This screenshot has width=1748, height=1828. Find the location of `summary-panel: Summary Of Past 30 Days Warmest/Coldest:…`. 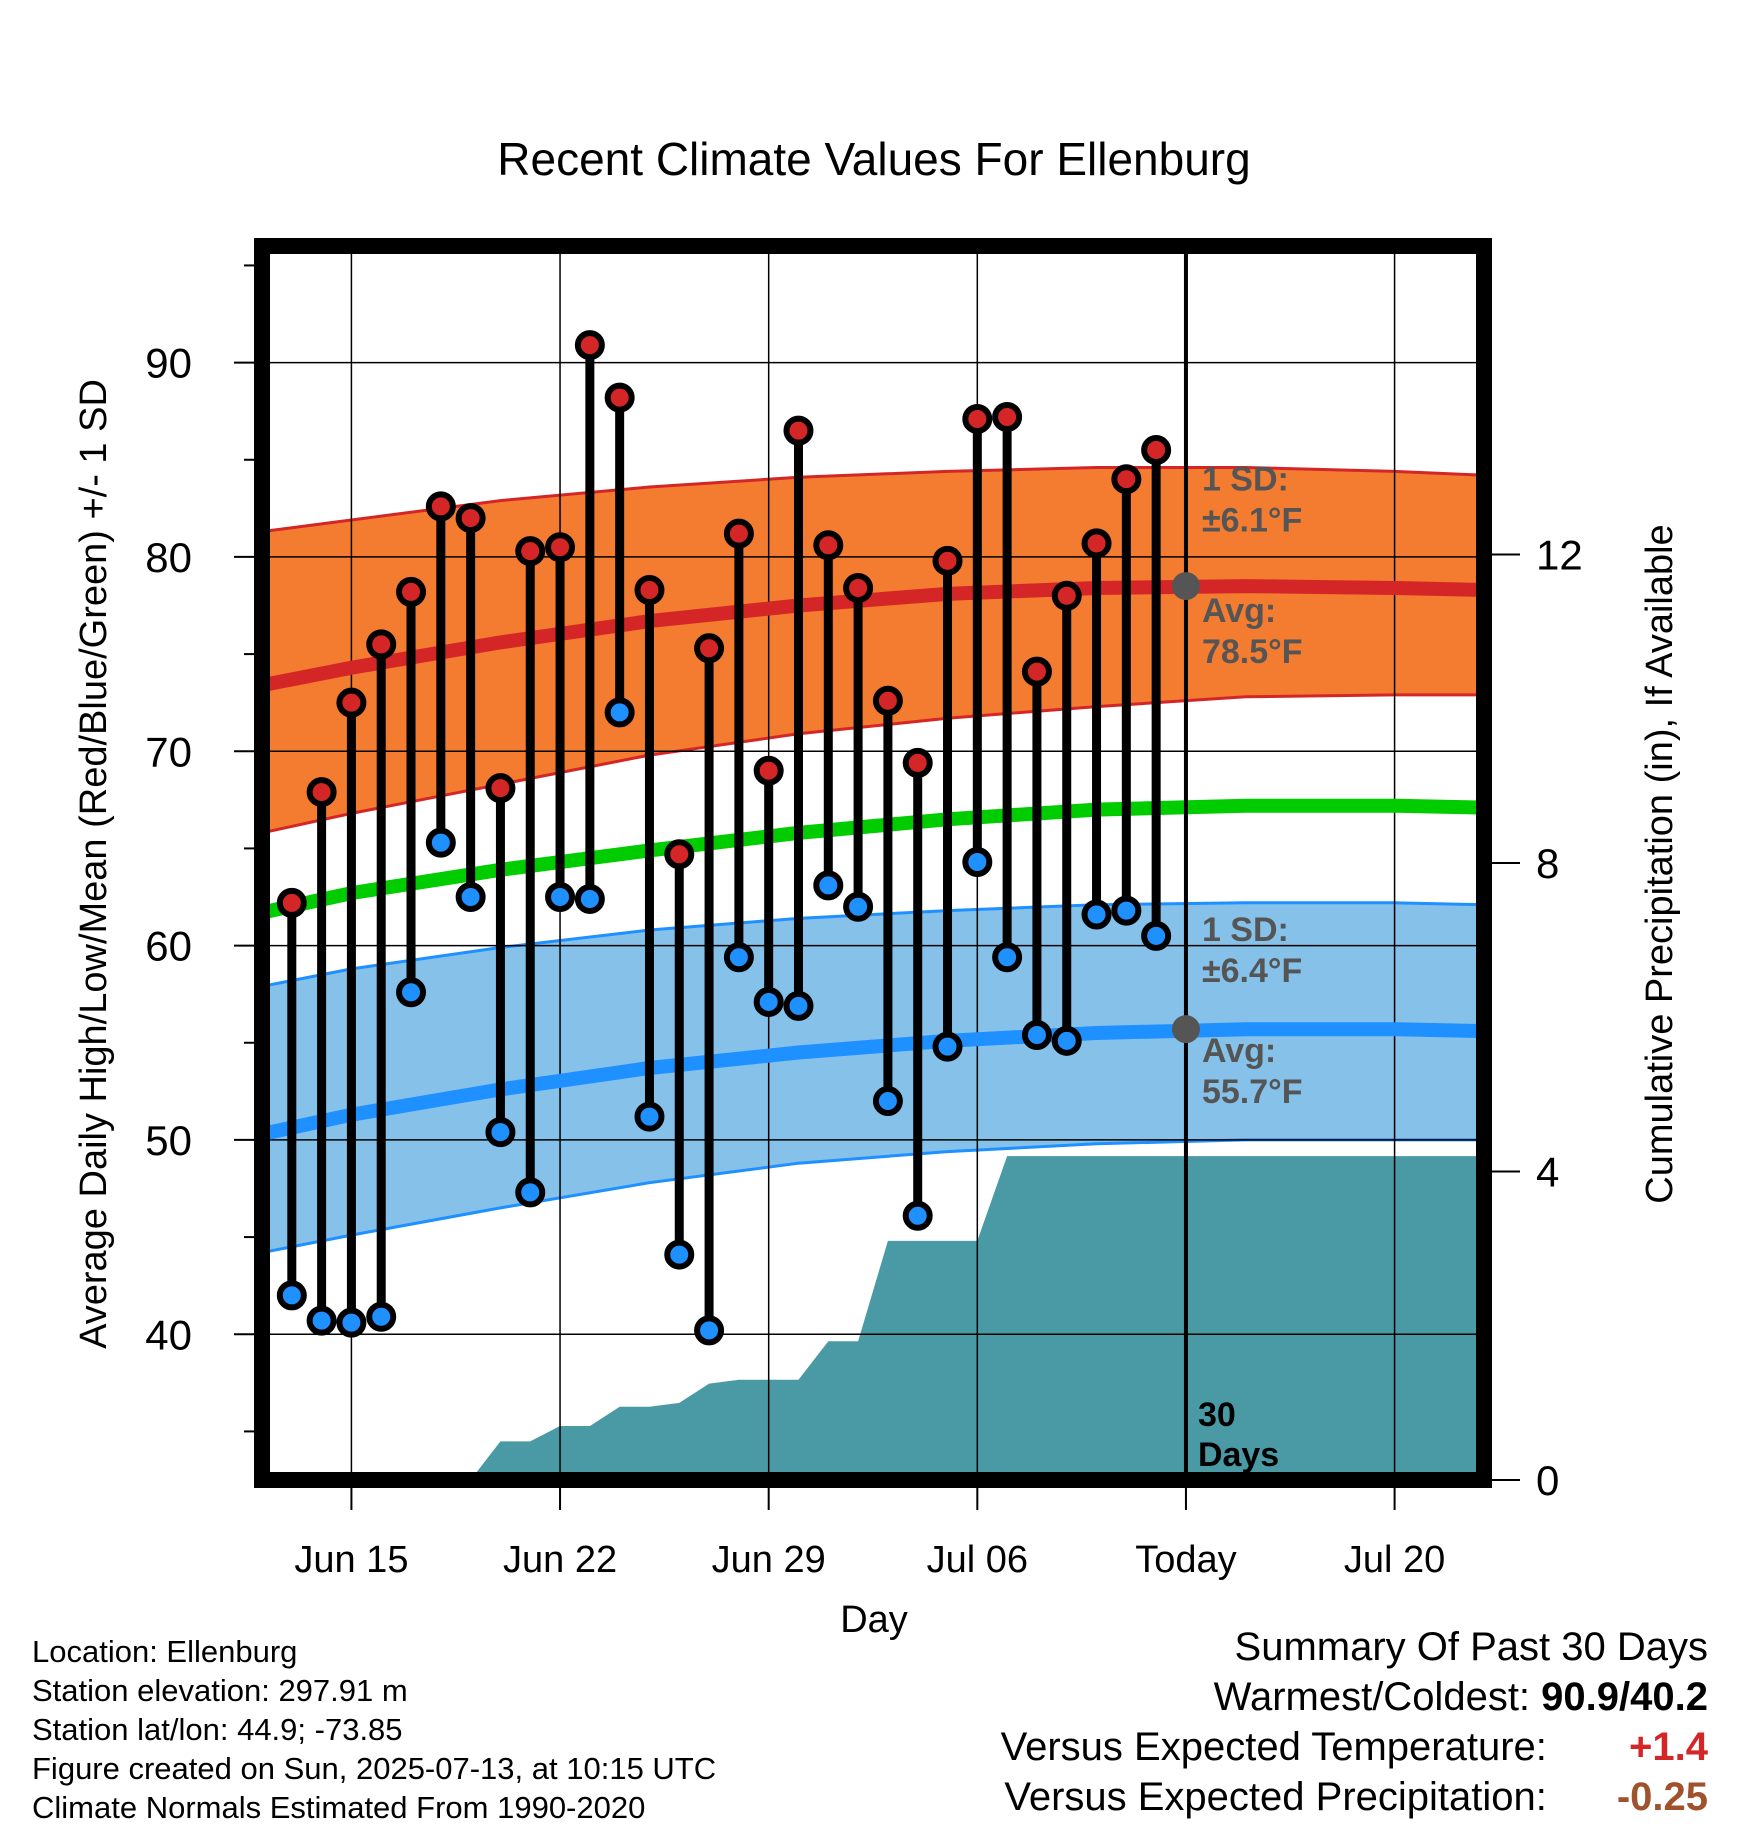

summary-panel: Summary Of Past 30 Days Warmest/Coldest:… is located at coordinates (1354, 1722).